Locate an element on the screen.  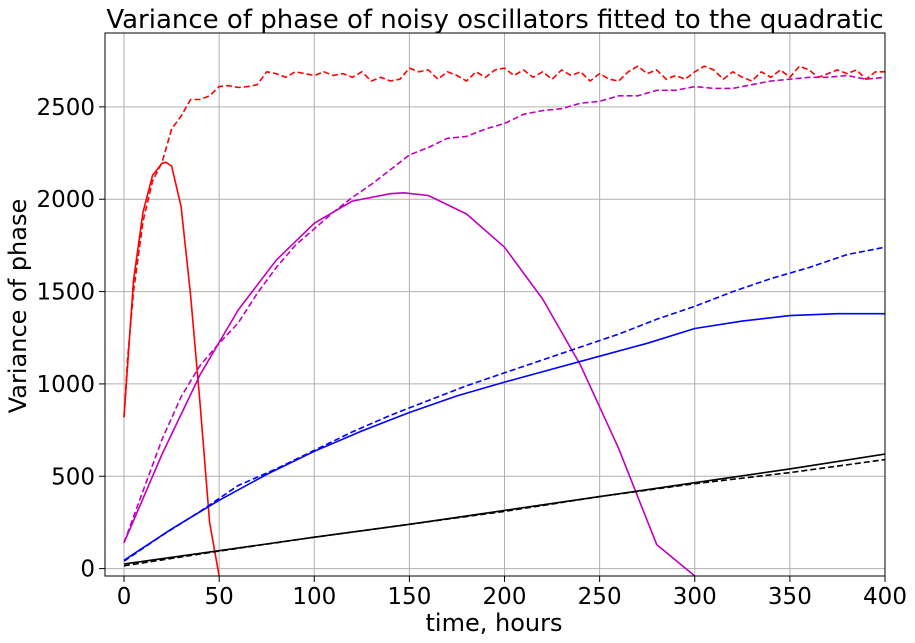
x-tick-label: 200 is located at coordinates (505, 597).